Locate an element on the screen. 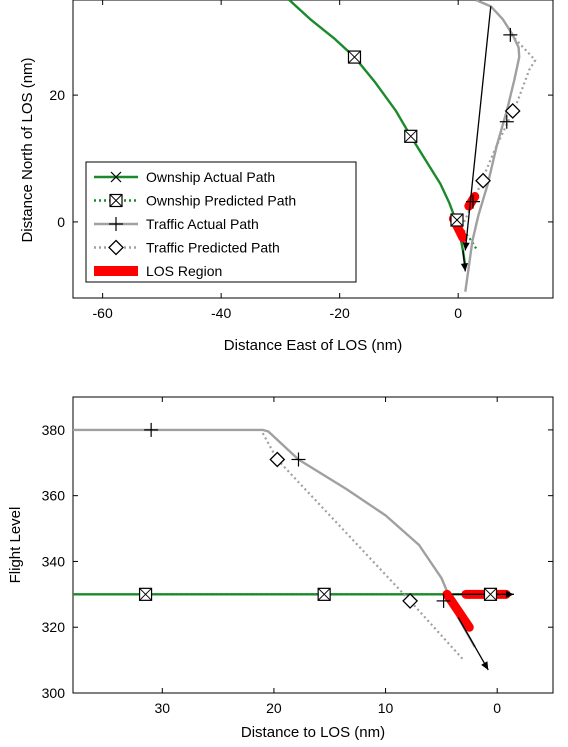  traffic-actual-path is located at coordinates (492, 146).